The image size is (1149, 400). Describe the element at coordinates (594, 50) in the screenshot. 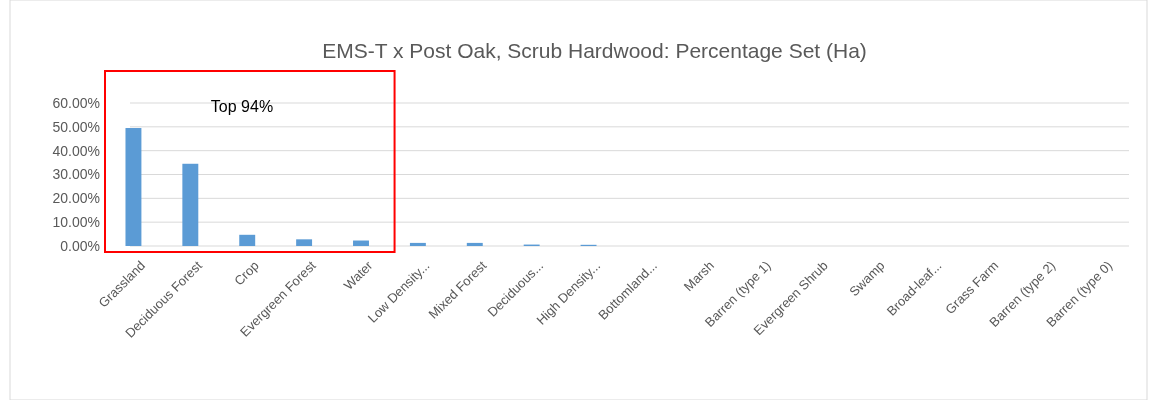

I see `chart-title: EMS-T x Post Oak, Scrub Hardwood: Percentage Set (Ha)` at that location.